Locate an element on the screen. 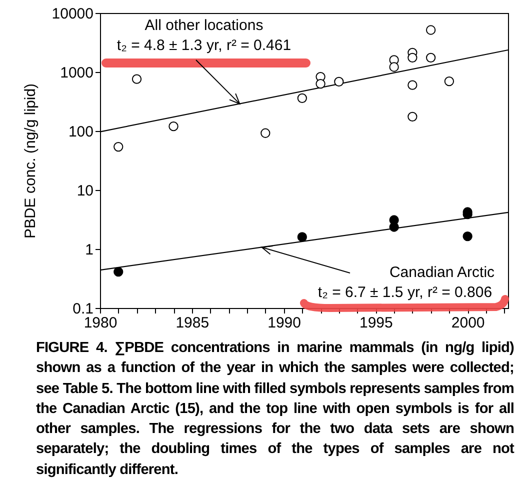  y-tick-label: 0.1 is located at coordinates (83, 309).